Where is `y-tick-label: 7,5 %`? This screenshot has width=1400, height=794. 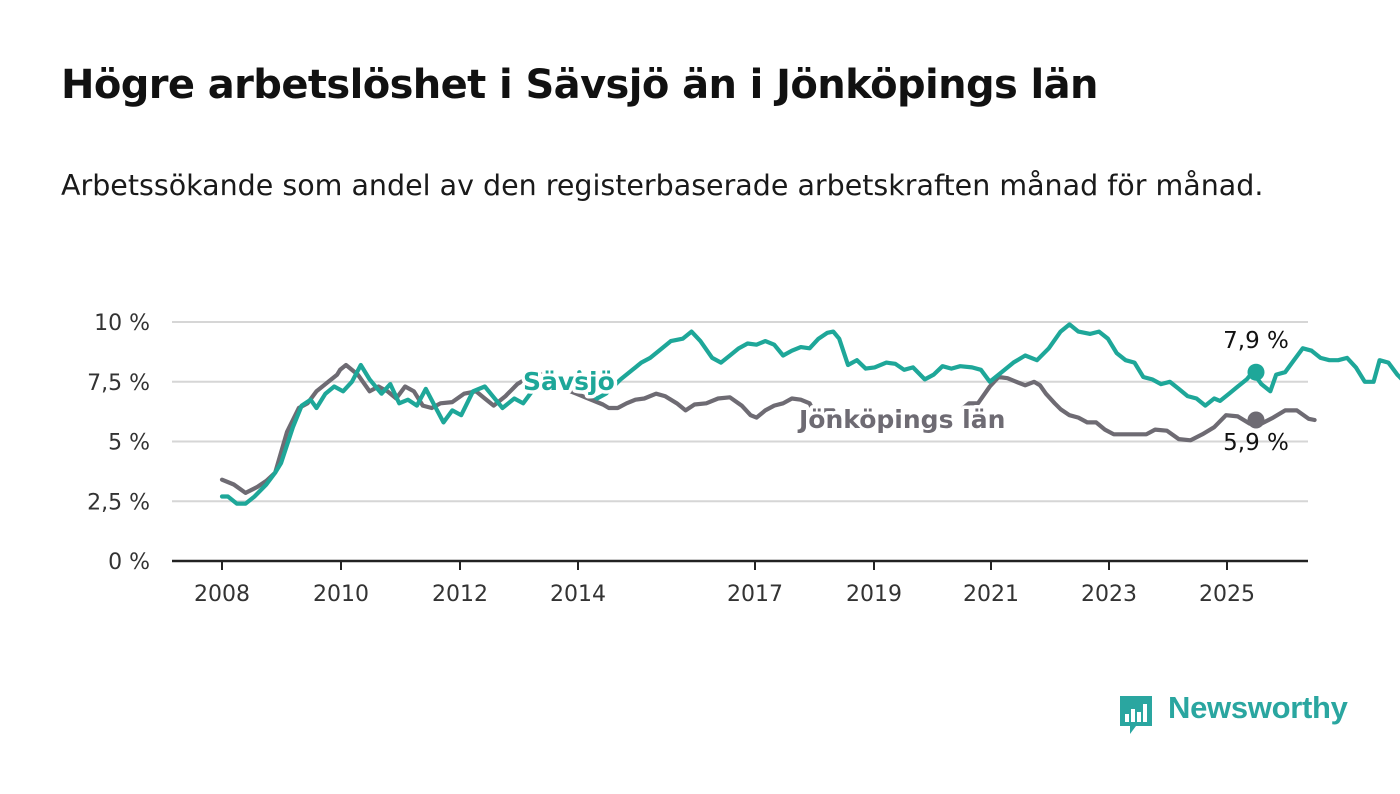
y-tick-label: 7,5 % is located at coordinates (118, 383).